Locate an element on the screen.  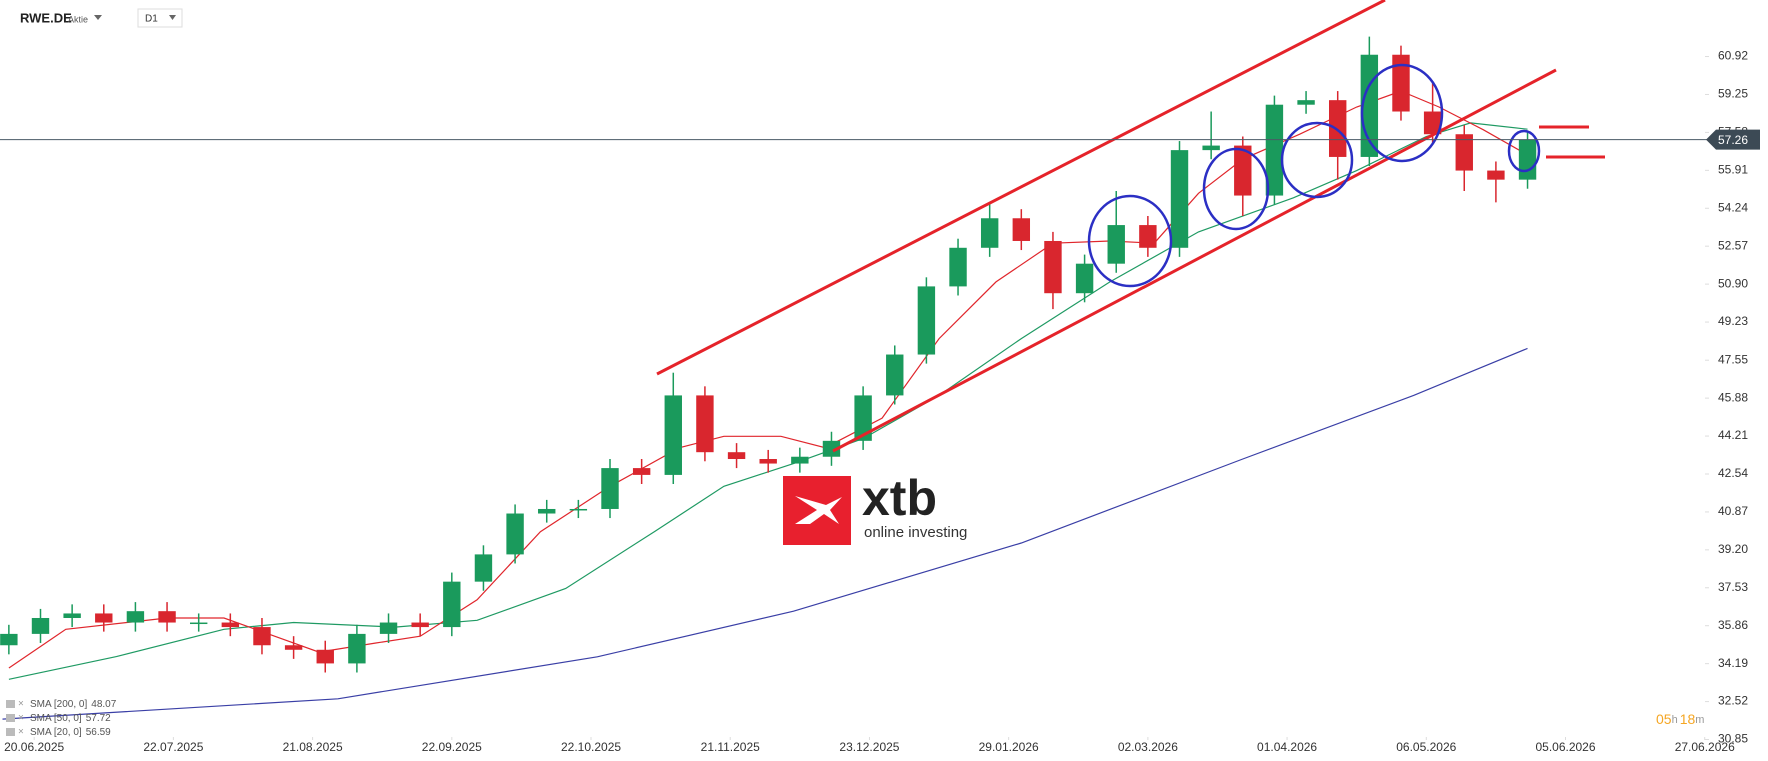
logo-tagline: online investing is located at coordinates (915, 532).